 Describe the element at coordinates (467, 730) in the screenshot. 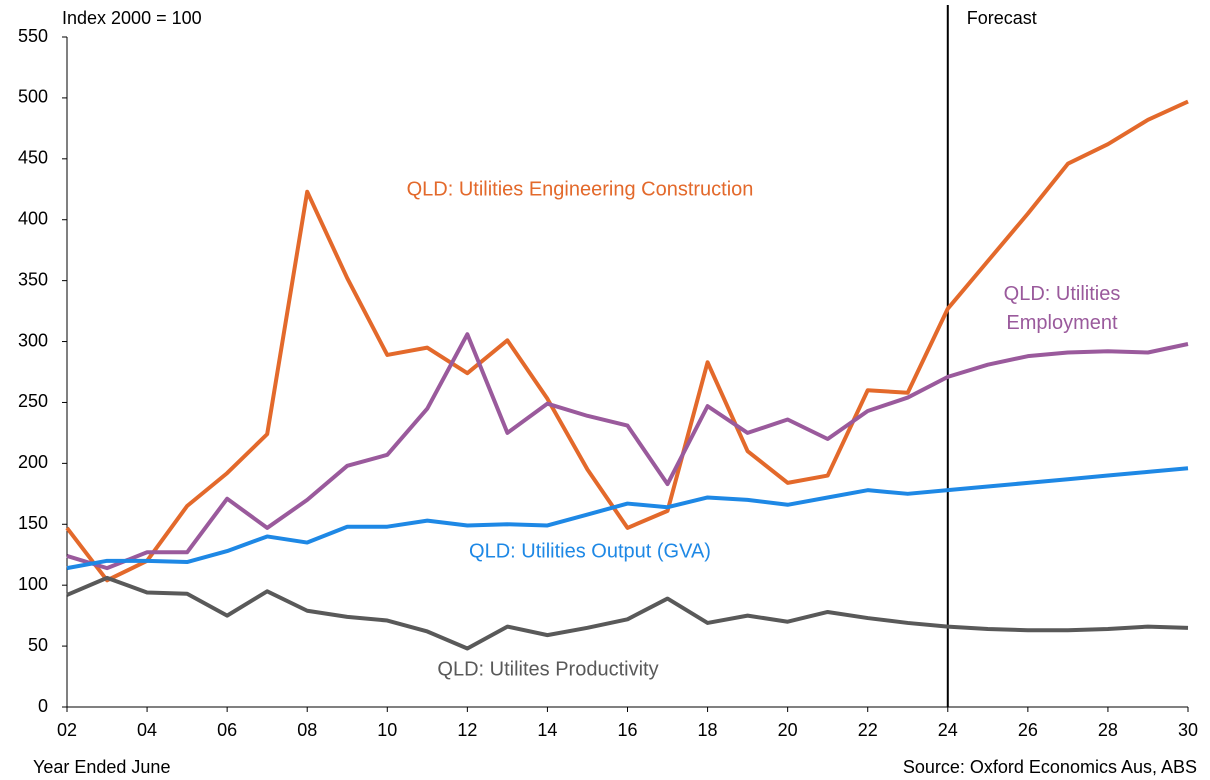

I see `x-tick-label: 12` at that location.